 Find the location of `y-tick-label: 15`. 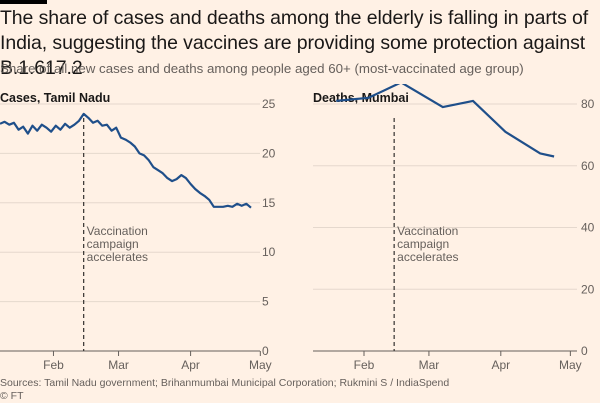

y-tick-label: 15 is located at coordinates (269, 203).